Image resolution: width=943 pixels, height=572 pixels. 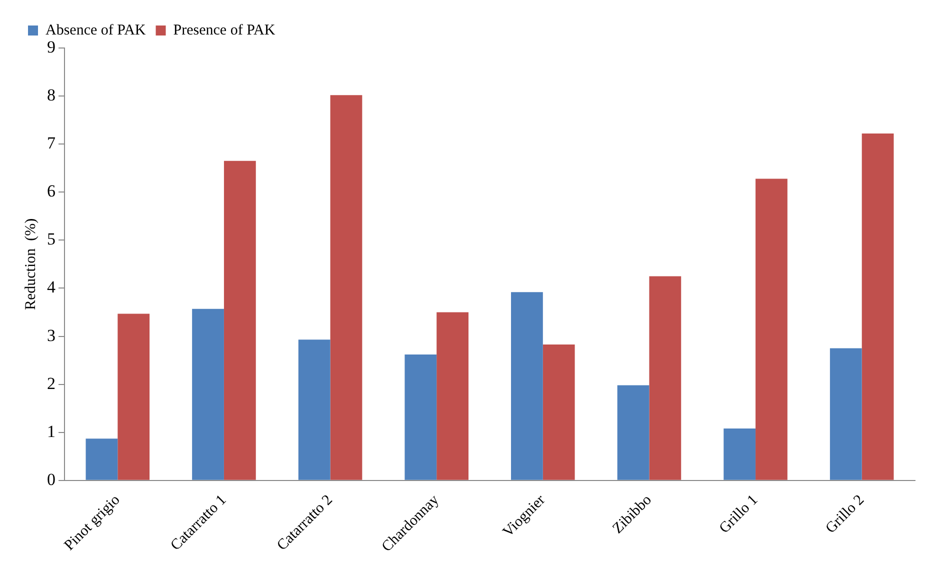 I want to click on y-tick-label: 2, so click(x=51, y=383).